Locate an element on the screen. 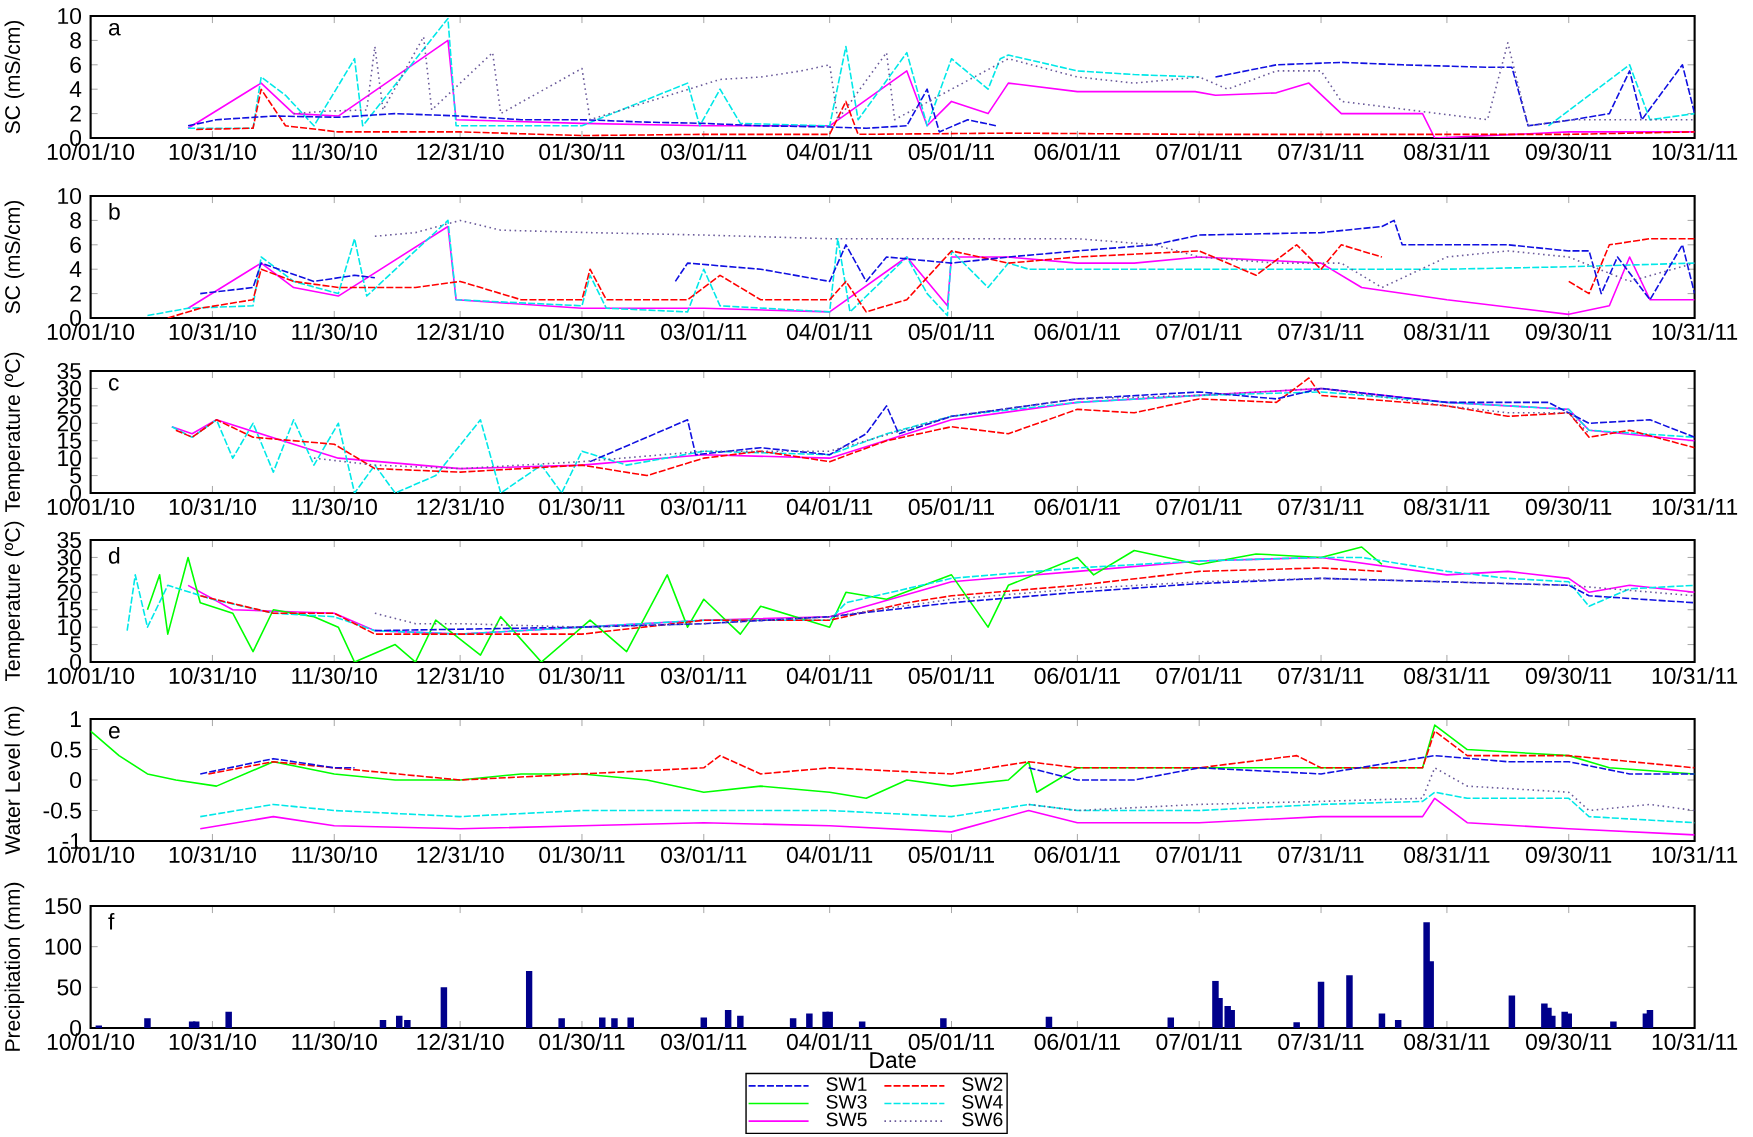 The image size is (1753, 1137). y-tick-label: 0 is located at coordinates (76, 780).